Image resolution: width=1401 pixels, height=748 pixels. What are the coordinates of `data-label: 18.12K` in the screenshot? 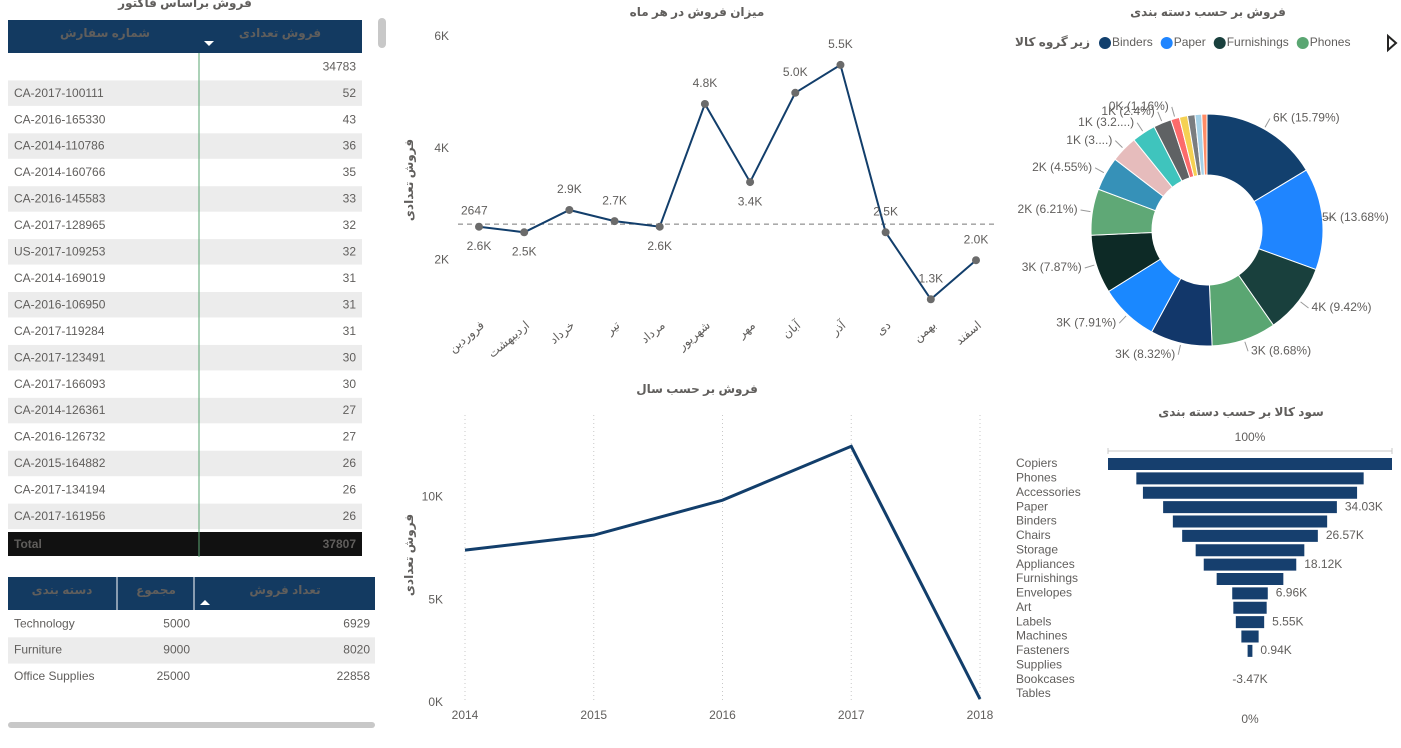 It's located at (1323, 564).